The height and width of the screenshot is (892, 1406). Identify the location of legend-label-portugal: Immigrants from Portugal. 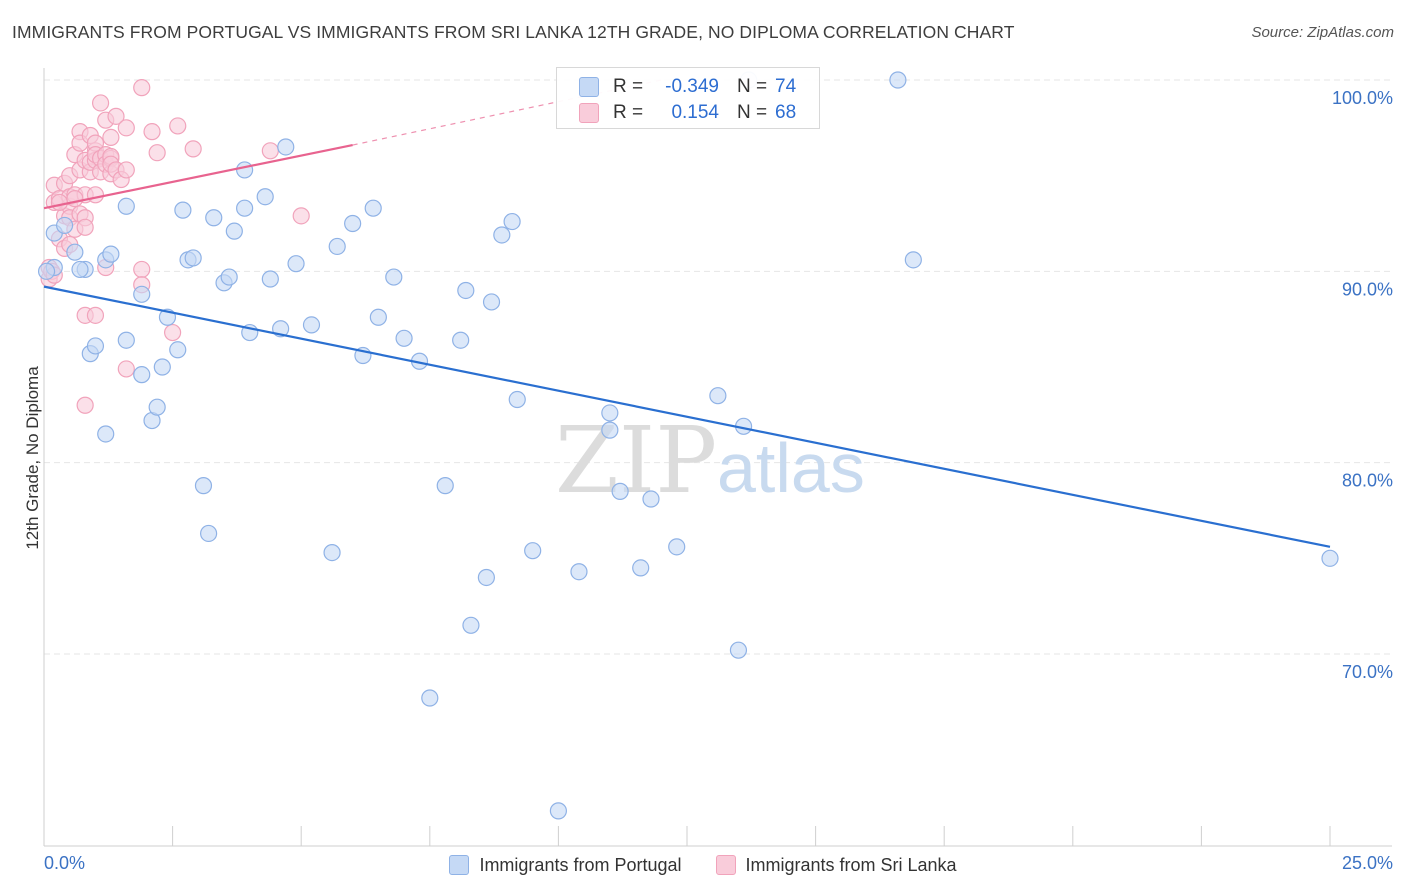
(580, 864).